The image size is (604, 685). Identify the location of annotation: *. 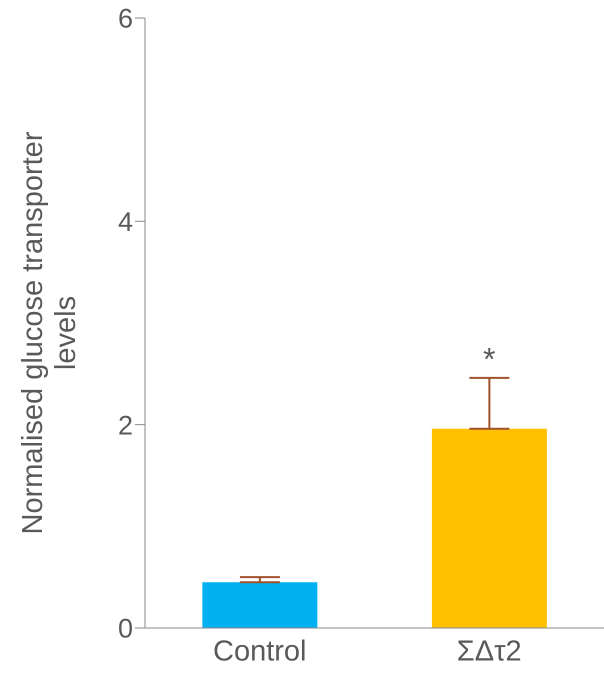
(489, 358).